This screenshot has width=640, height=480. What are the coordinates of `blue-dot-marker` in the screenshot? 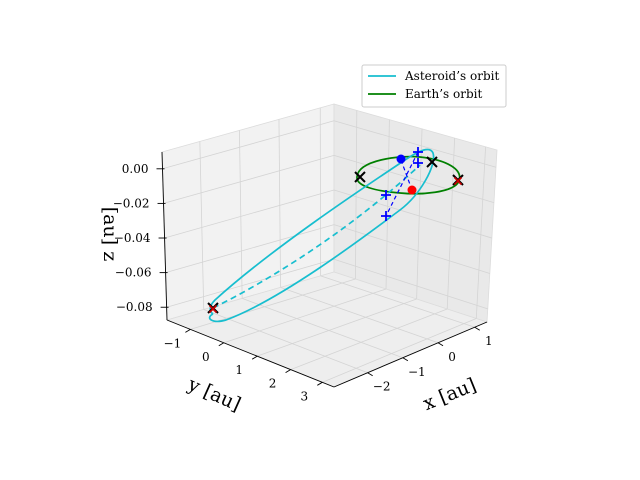 It's located at (401, 159).